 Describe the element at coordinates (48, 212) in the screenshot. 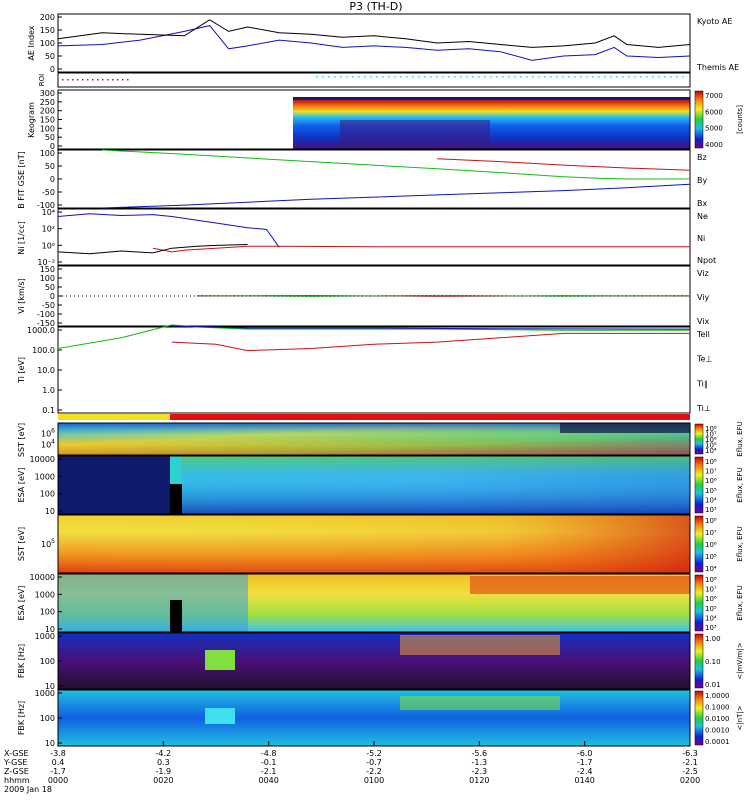

I see `ni-ytick-label: 10⁴` at that location.